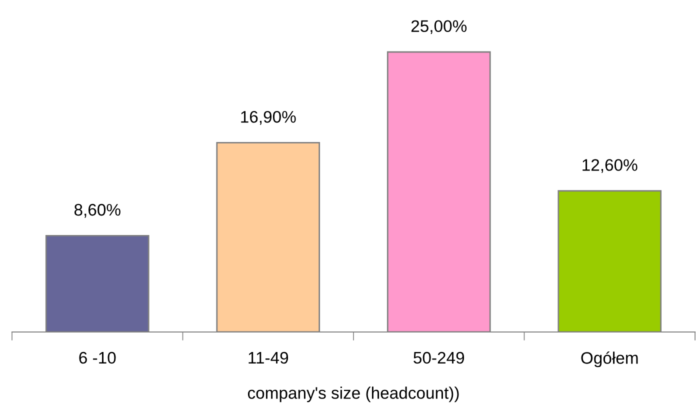  I want to click on x-tick-label: Ogółem, so click(609, 359).